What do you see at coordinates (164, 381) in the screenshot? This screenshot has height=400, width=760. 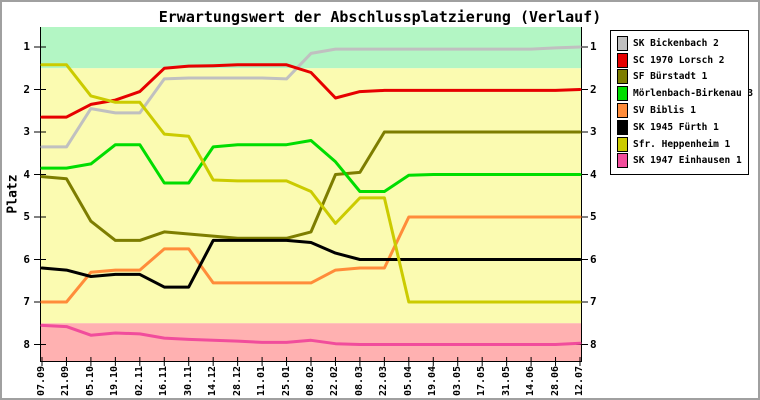 I see `x-tick-label: 16.11` at bounding box center [164, 381].